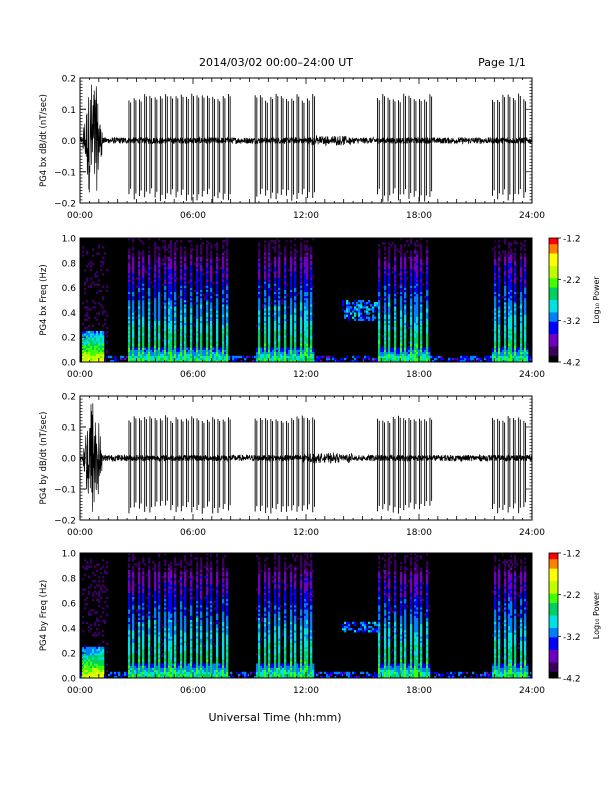  What do you see at coordinates (44, 299) in the screenshot?
I see `y-axis-label: PG4 bx Freq (Hz)` at bounding box center [44, 299].